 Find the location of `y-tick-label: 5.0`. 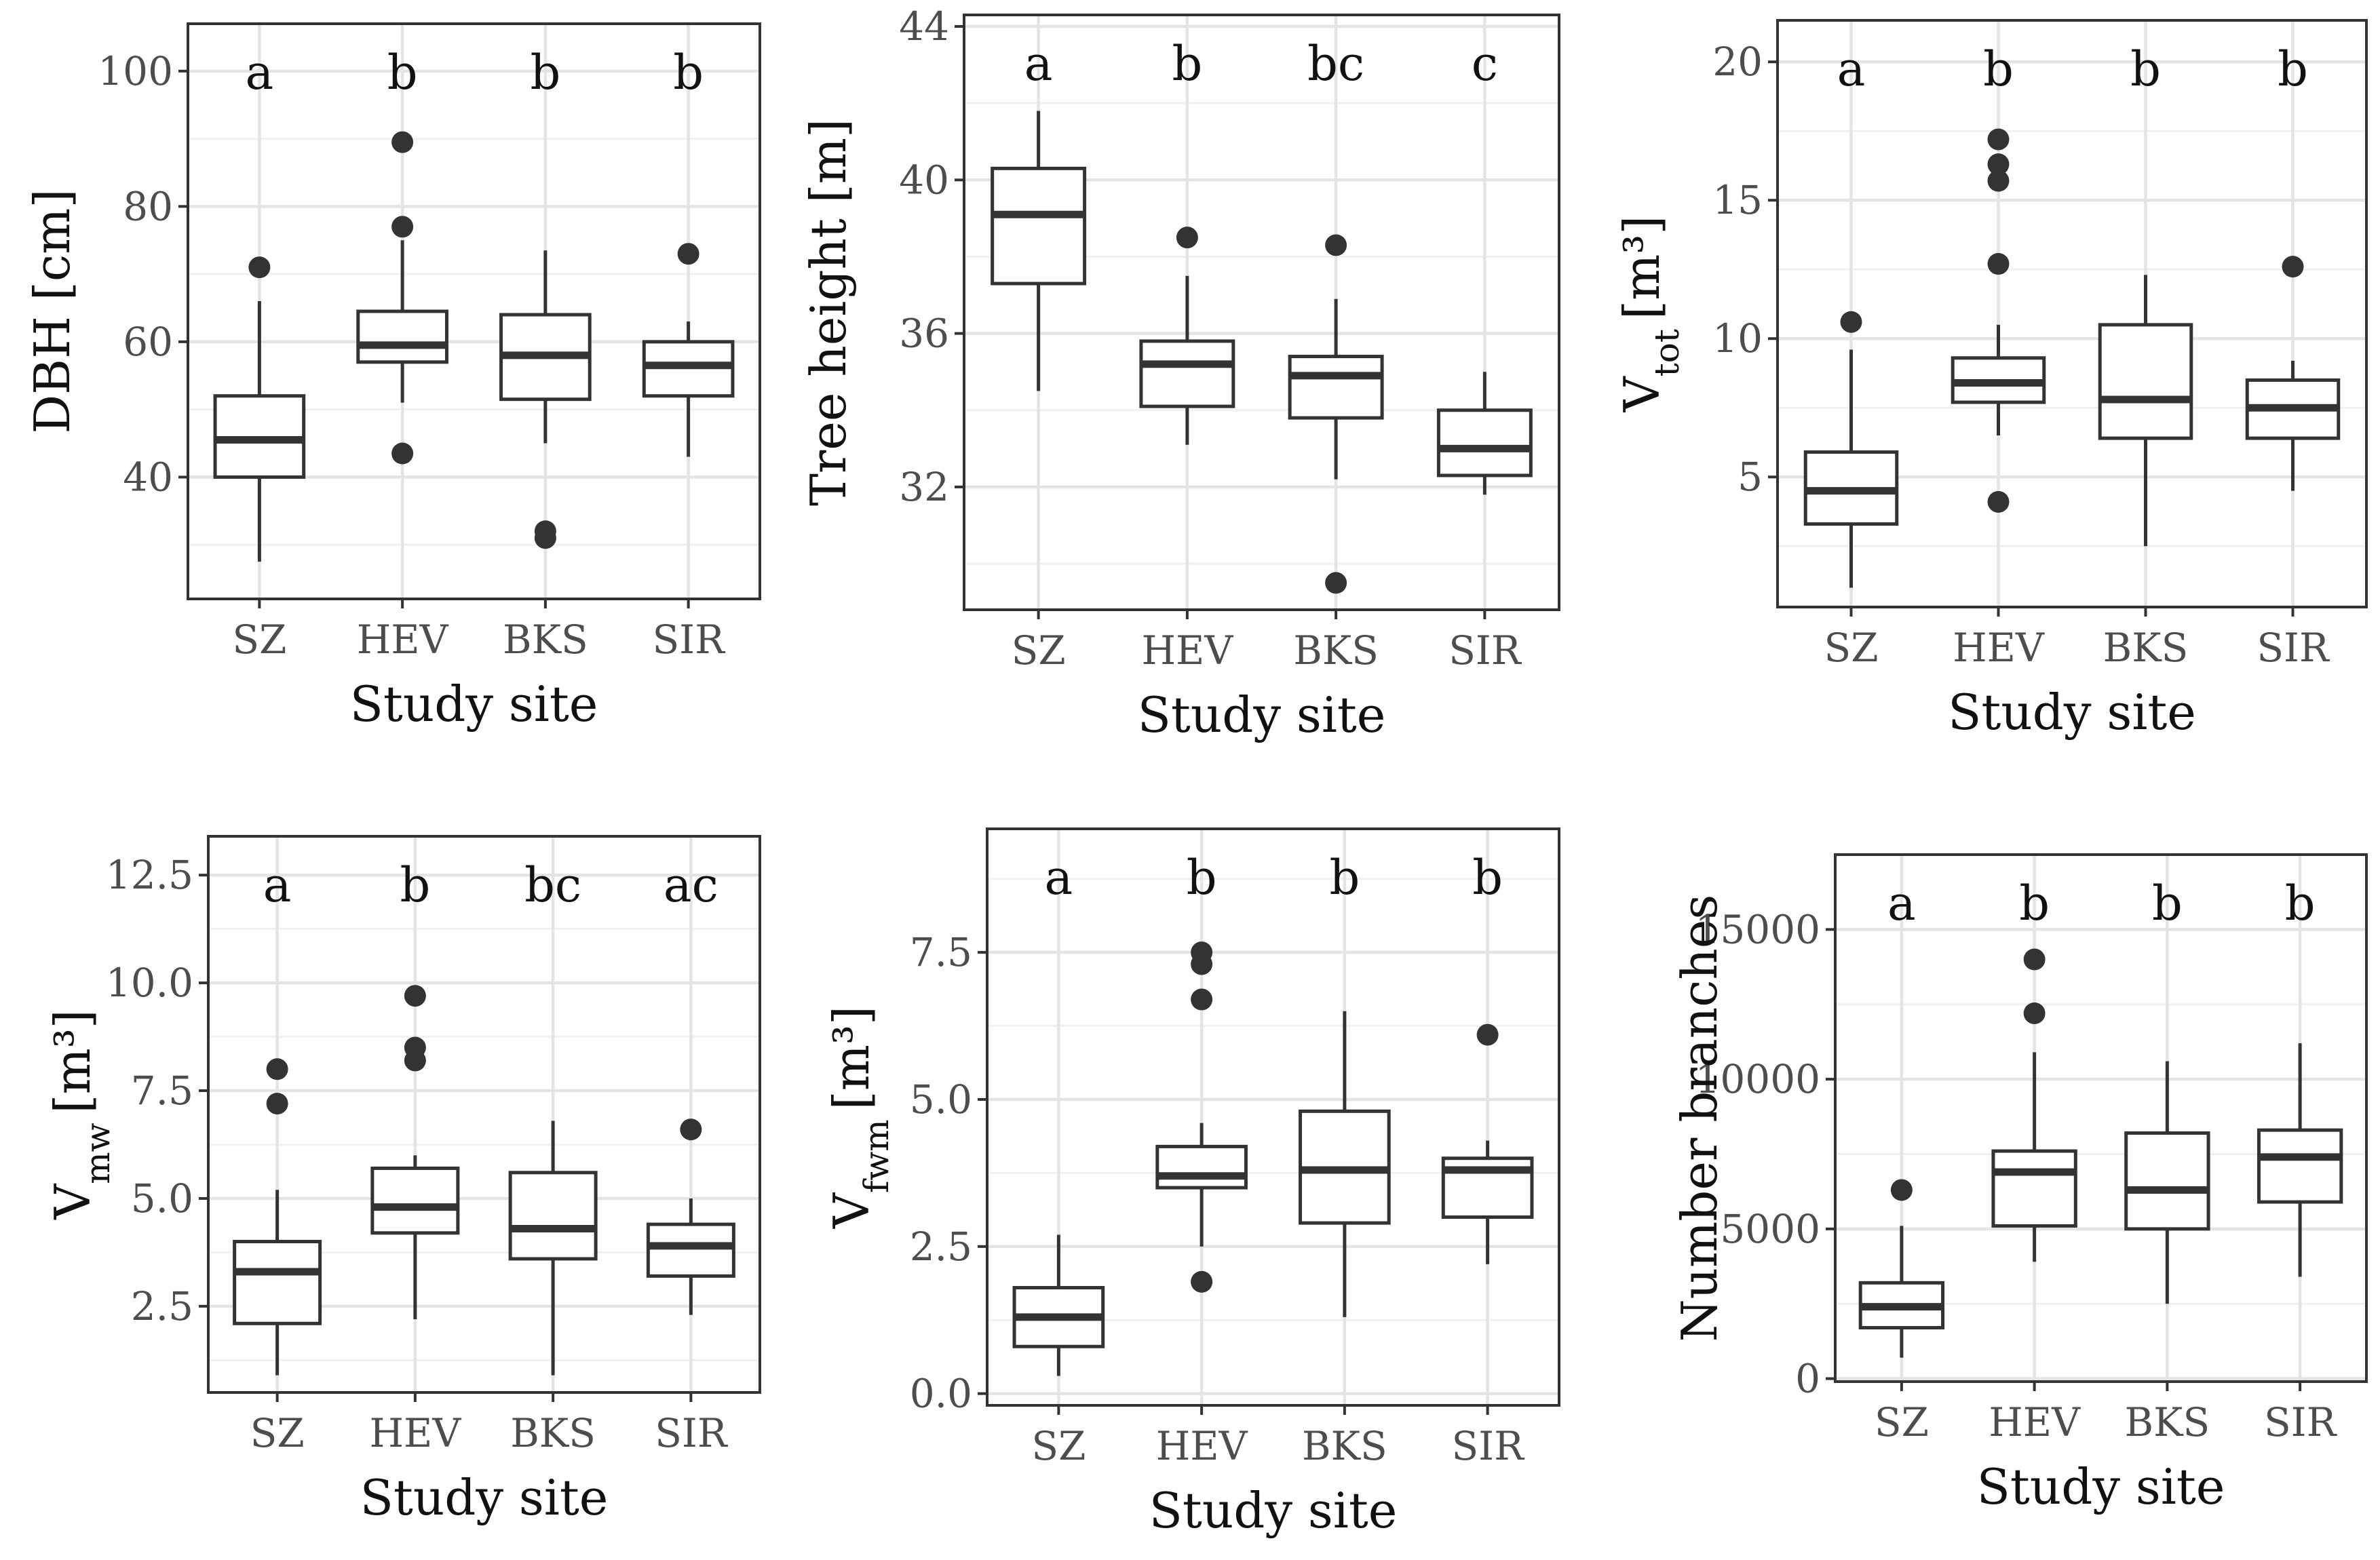

y-tick-label: 5.0 is located at coordinates (941, 1099).